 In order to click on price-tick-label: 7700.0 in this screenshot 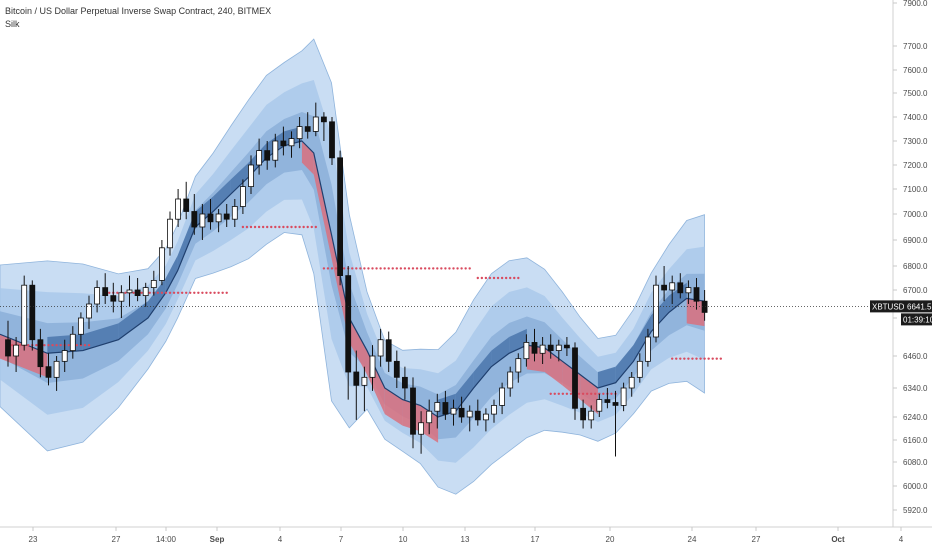, I will do `click(915, 46)`.